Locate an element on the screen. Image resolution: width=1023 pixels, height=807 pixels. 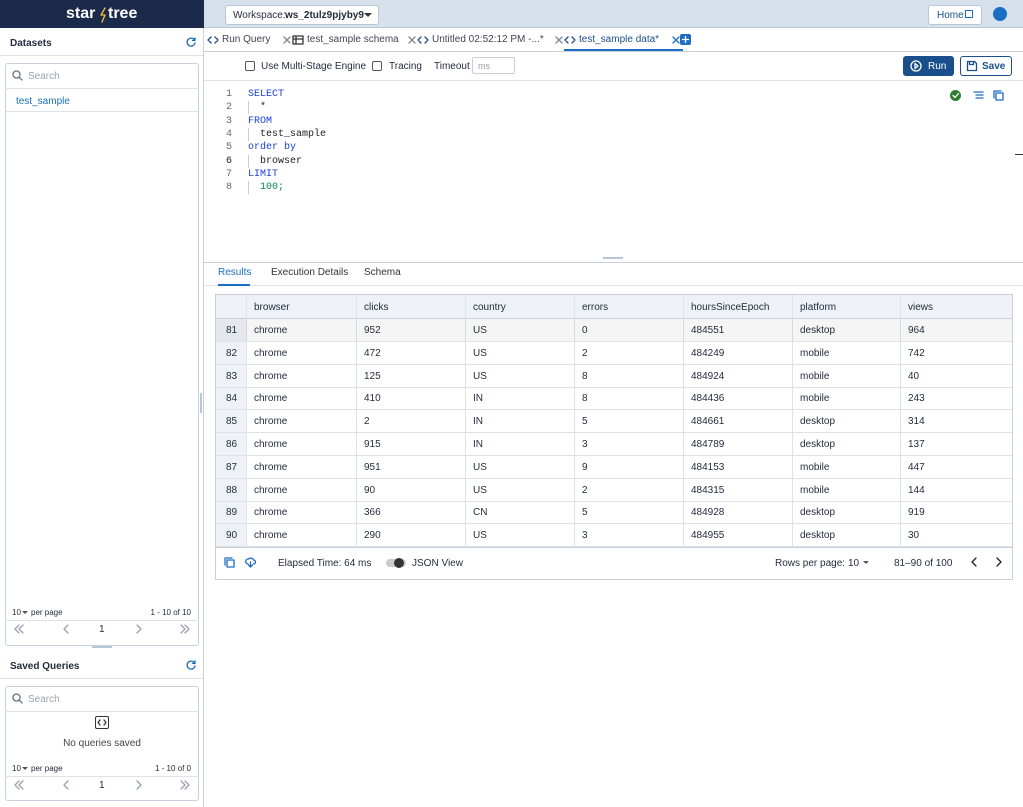
cell: 366 is located at coordinates (372, 513).